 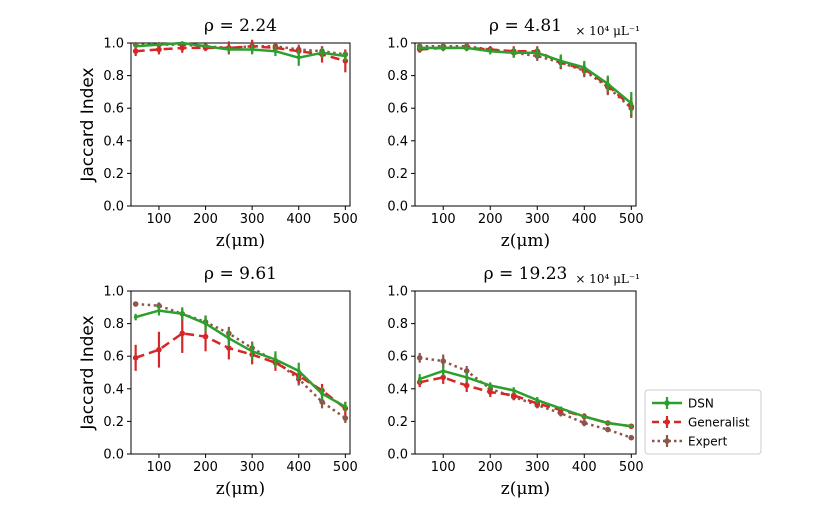 What do you see at coordinates (240, 124) in the screenshot?
I see `axes-frame` at bounding box center [240, 124].